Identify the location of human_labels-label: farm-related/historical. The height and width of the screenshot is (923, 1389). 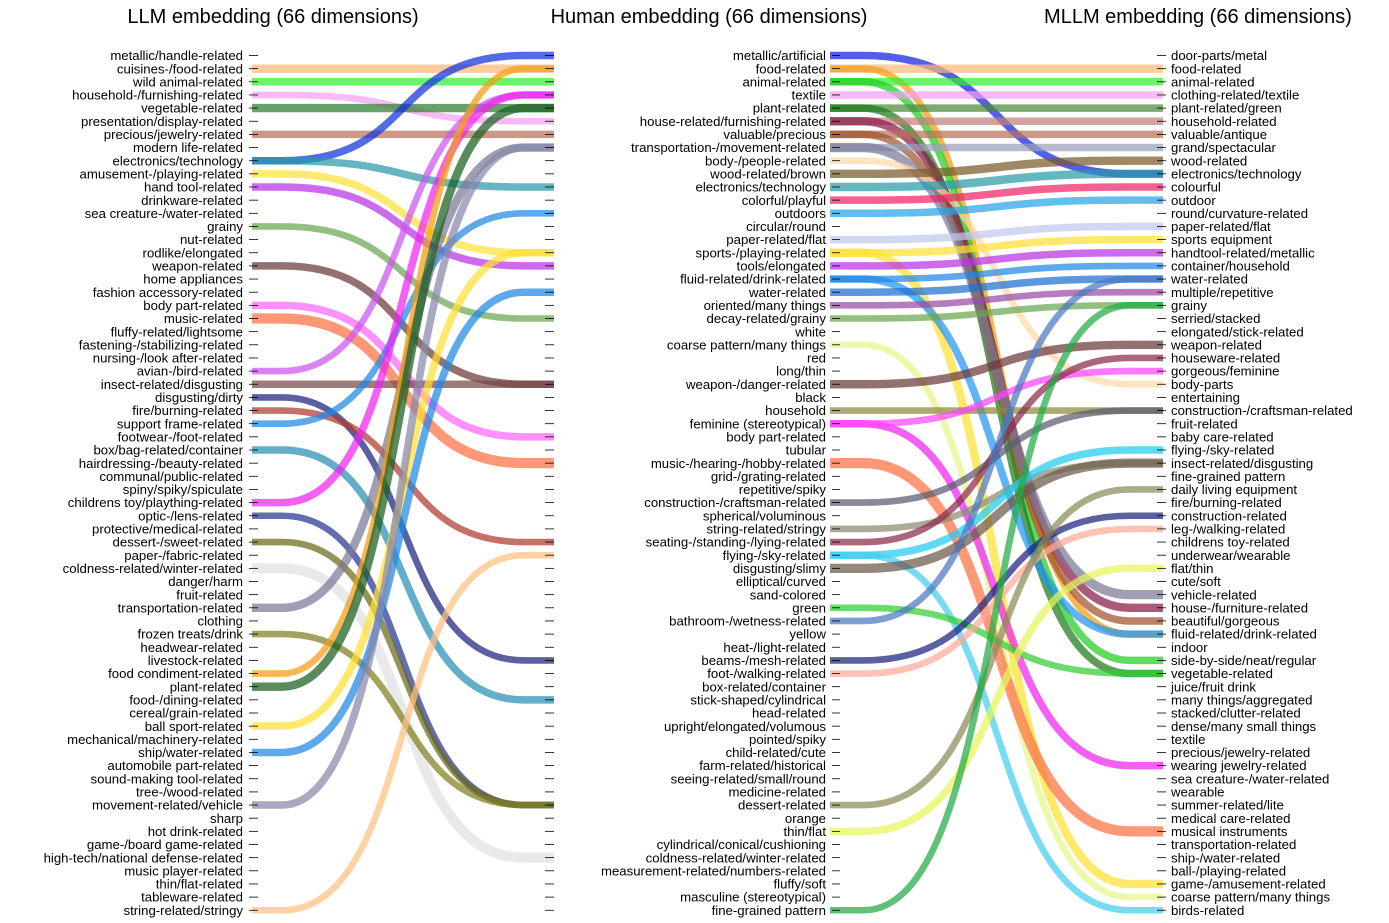
(762, 765).